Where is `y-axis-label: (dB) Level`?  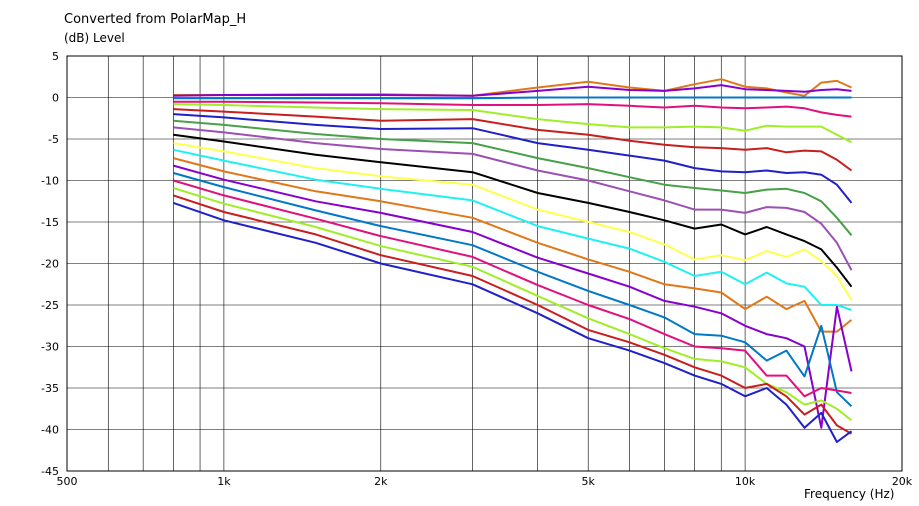 y-axis-label: (dB) Level is located at coordinates (94, 38).